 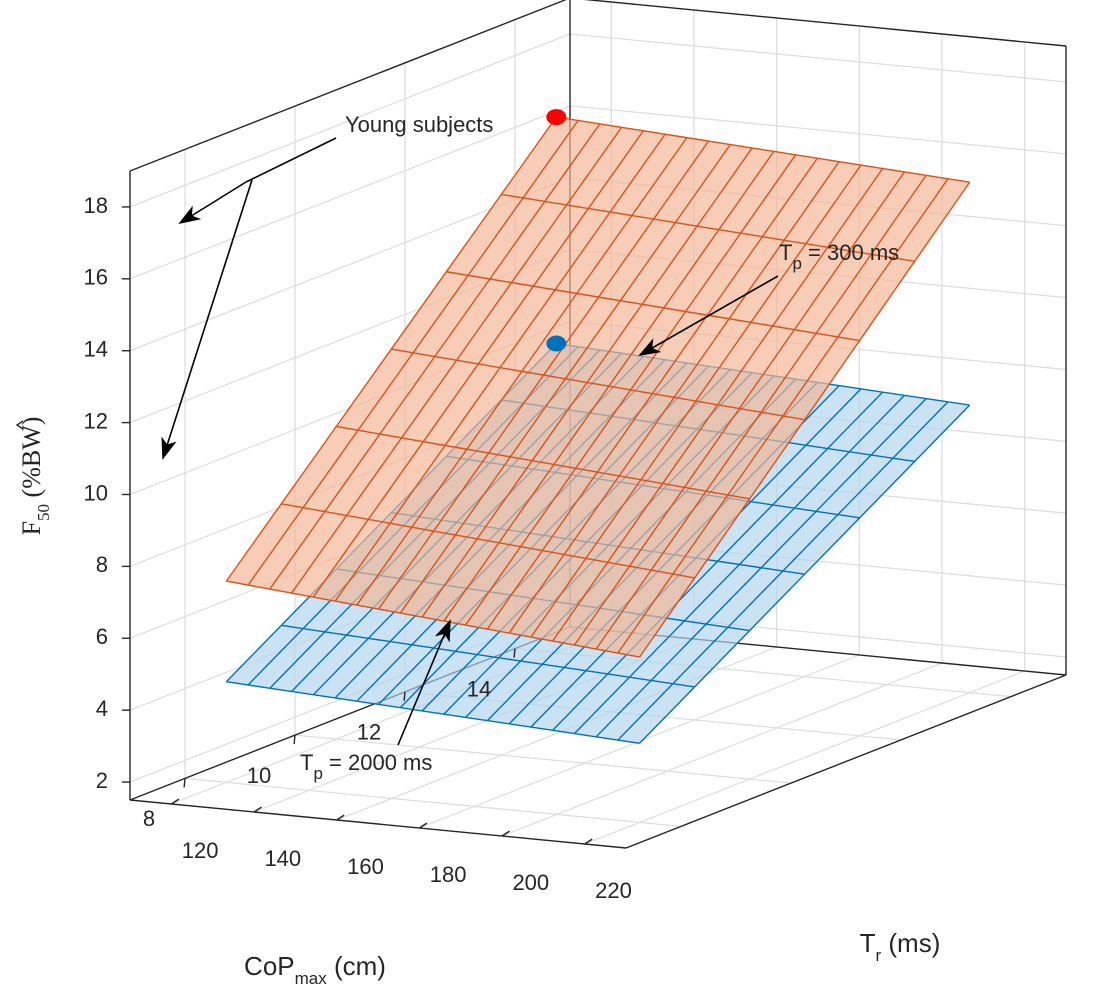 What do you see at coordinates (96, 277) in the screenshot?
I see `z-tick-label: 16` at bounding box center [96, 277].